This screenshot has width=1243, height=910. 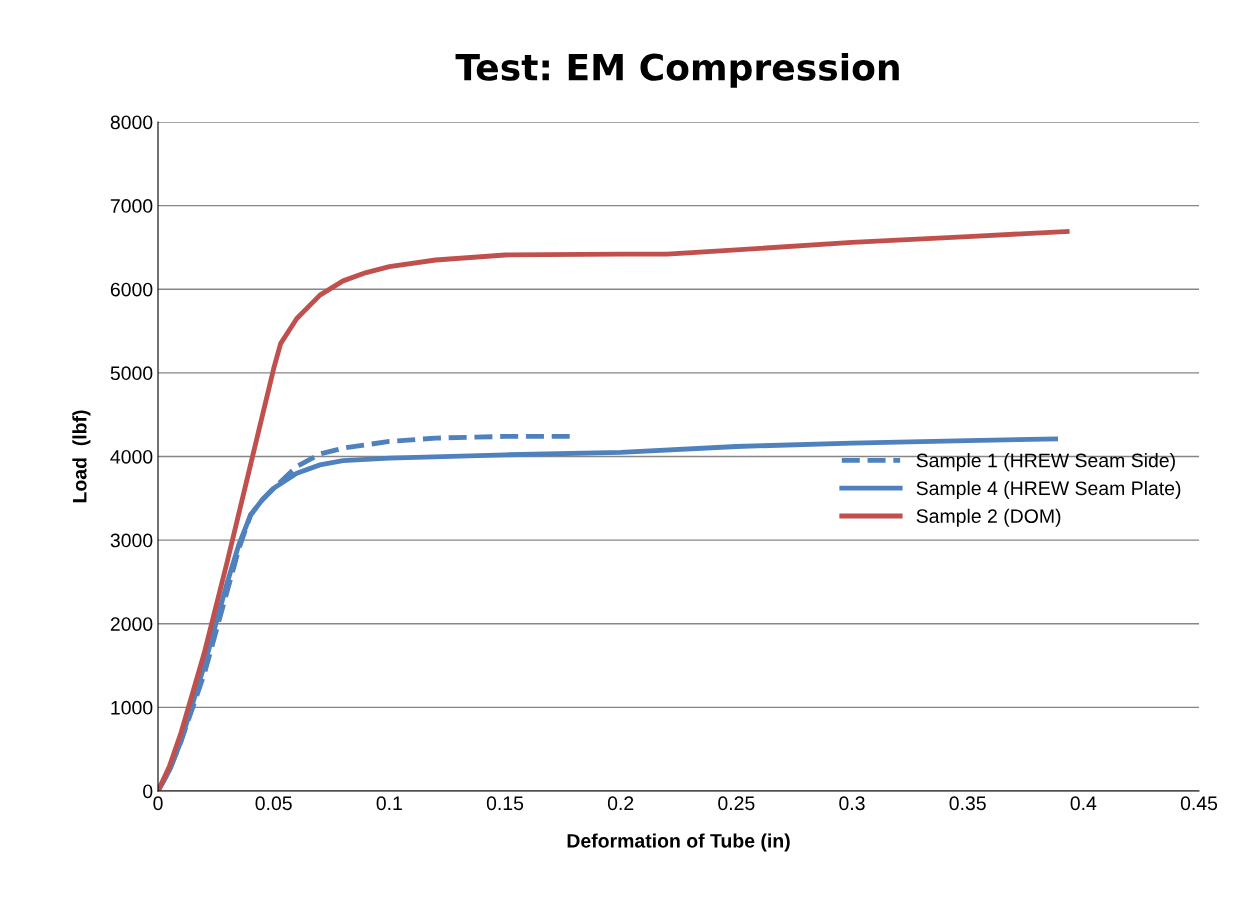 I want to click on y-tick-label: 1000, so click(x=132, y=707).